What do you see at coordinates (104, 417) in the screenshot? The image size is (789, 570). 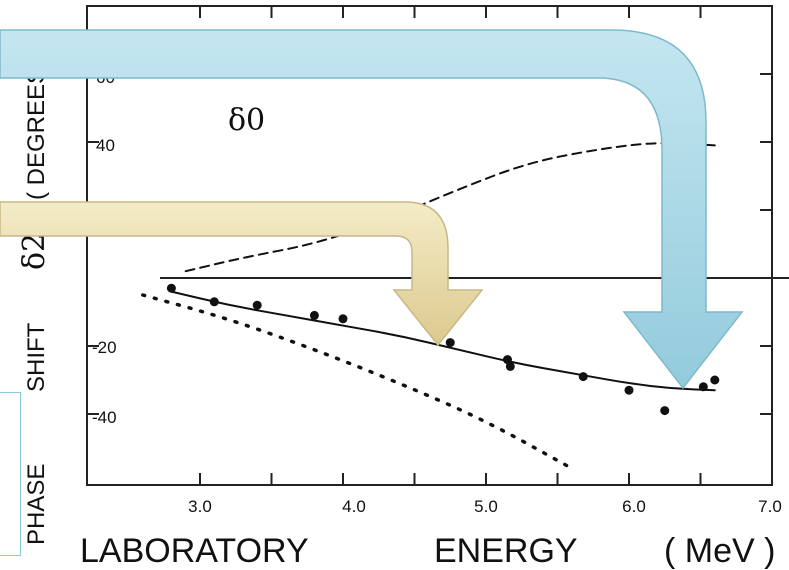 I see `ytick-label-neg40: -40` at bounding box center [104, 417].